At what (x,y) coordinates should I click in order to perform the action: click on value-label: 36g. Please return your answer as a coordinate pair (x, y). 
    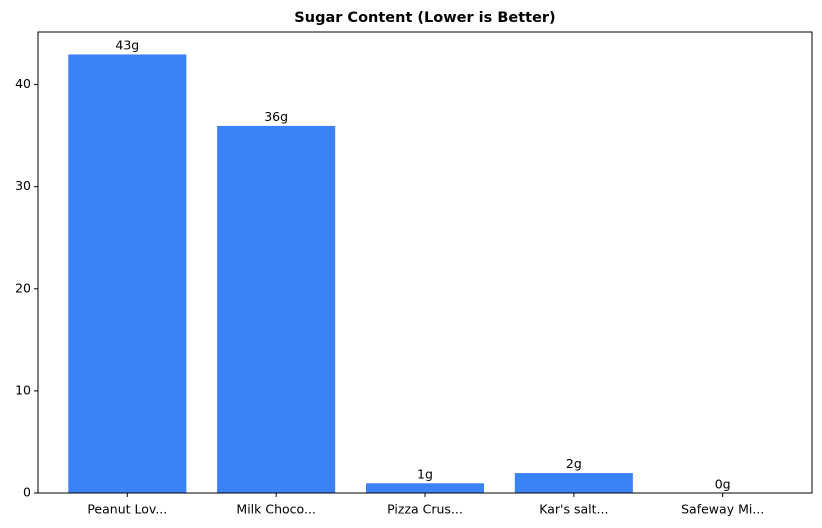
    Looking at the image, I should click on (276, 116).